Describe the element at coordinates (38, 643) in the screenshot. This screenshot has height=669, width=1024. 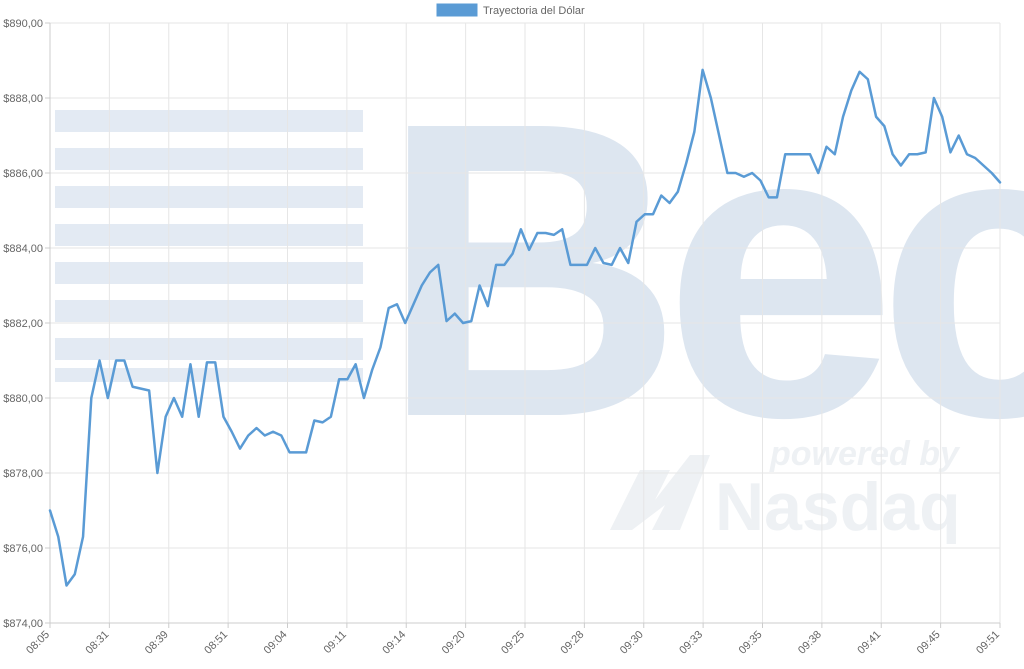
I see `x-tick-label: 08:05` at that location.